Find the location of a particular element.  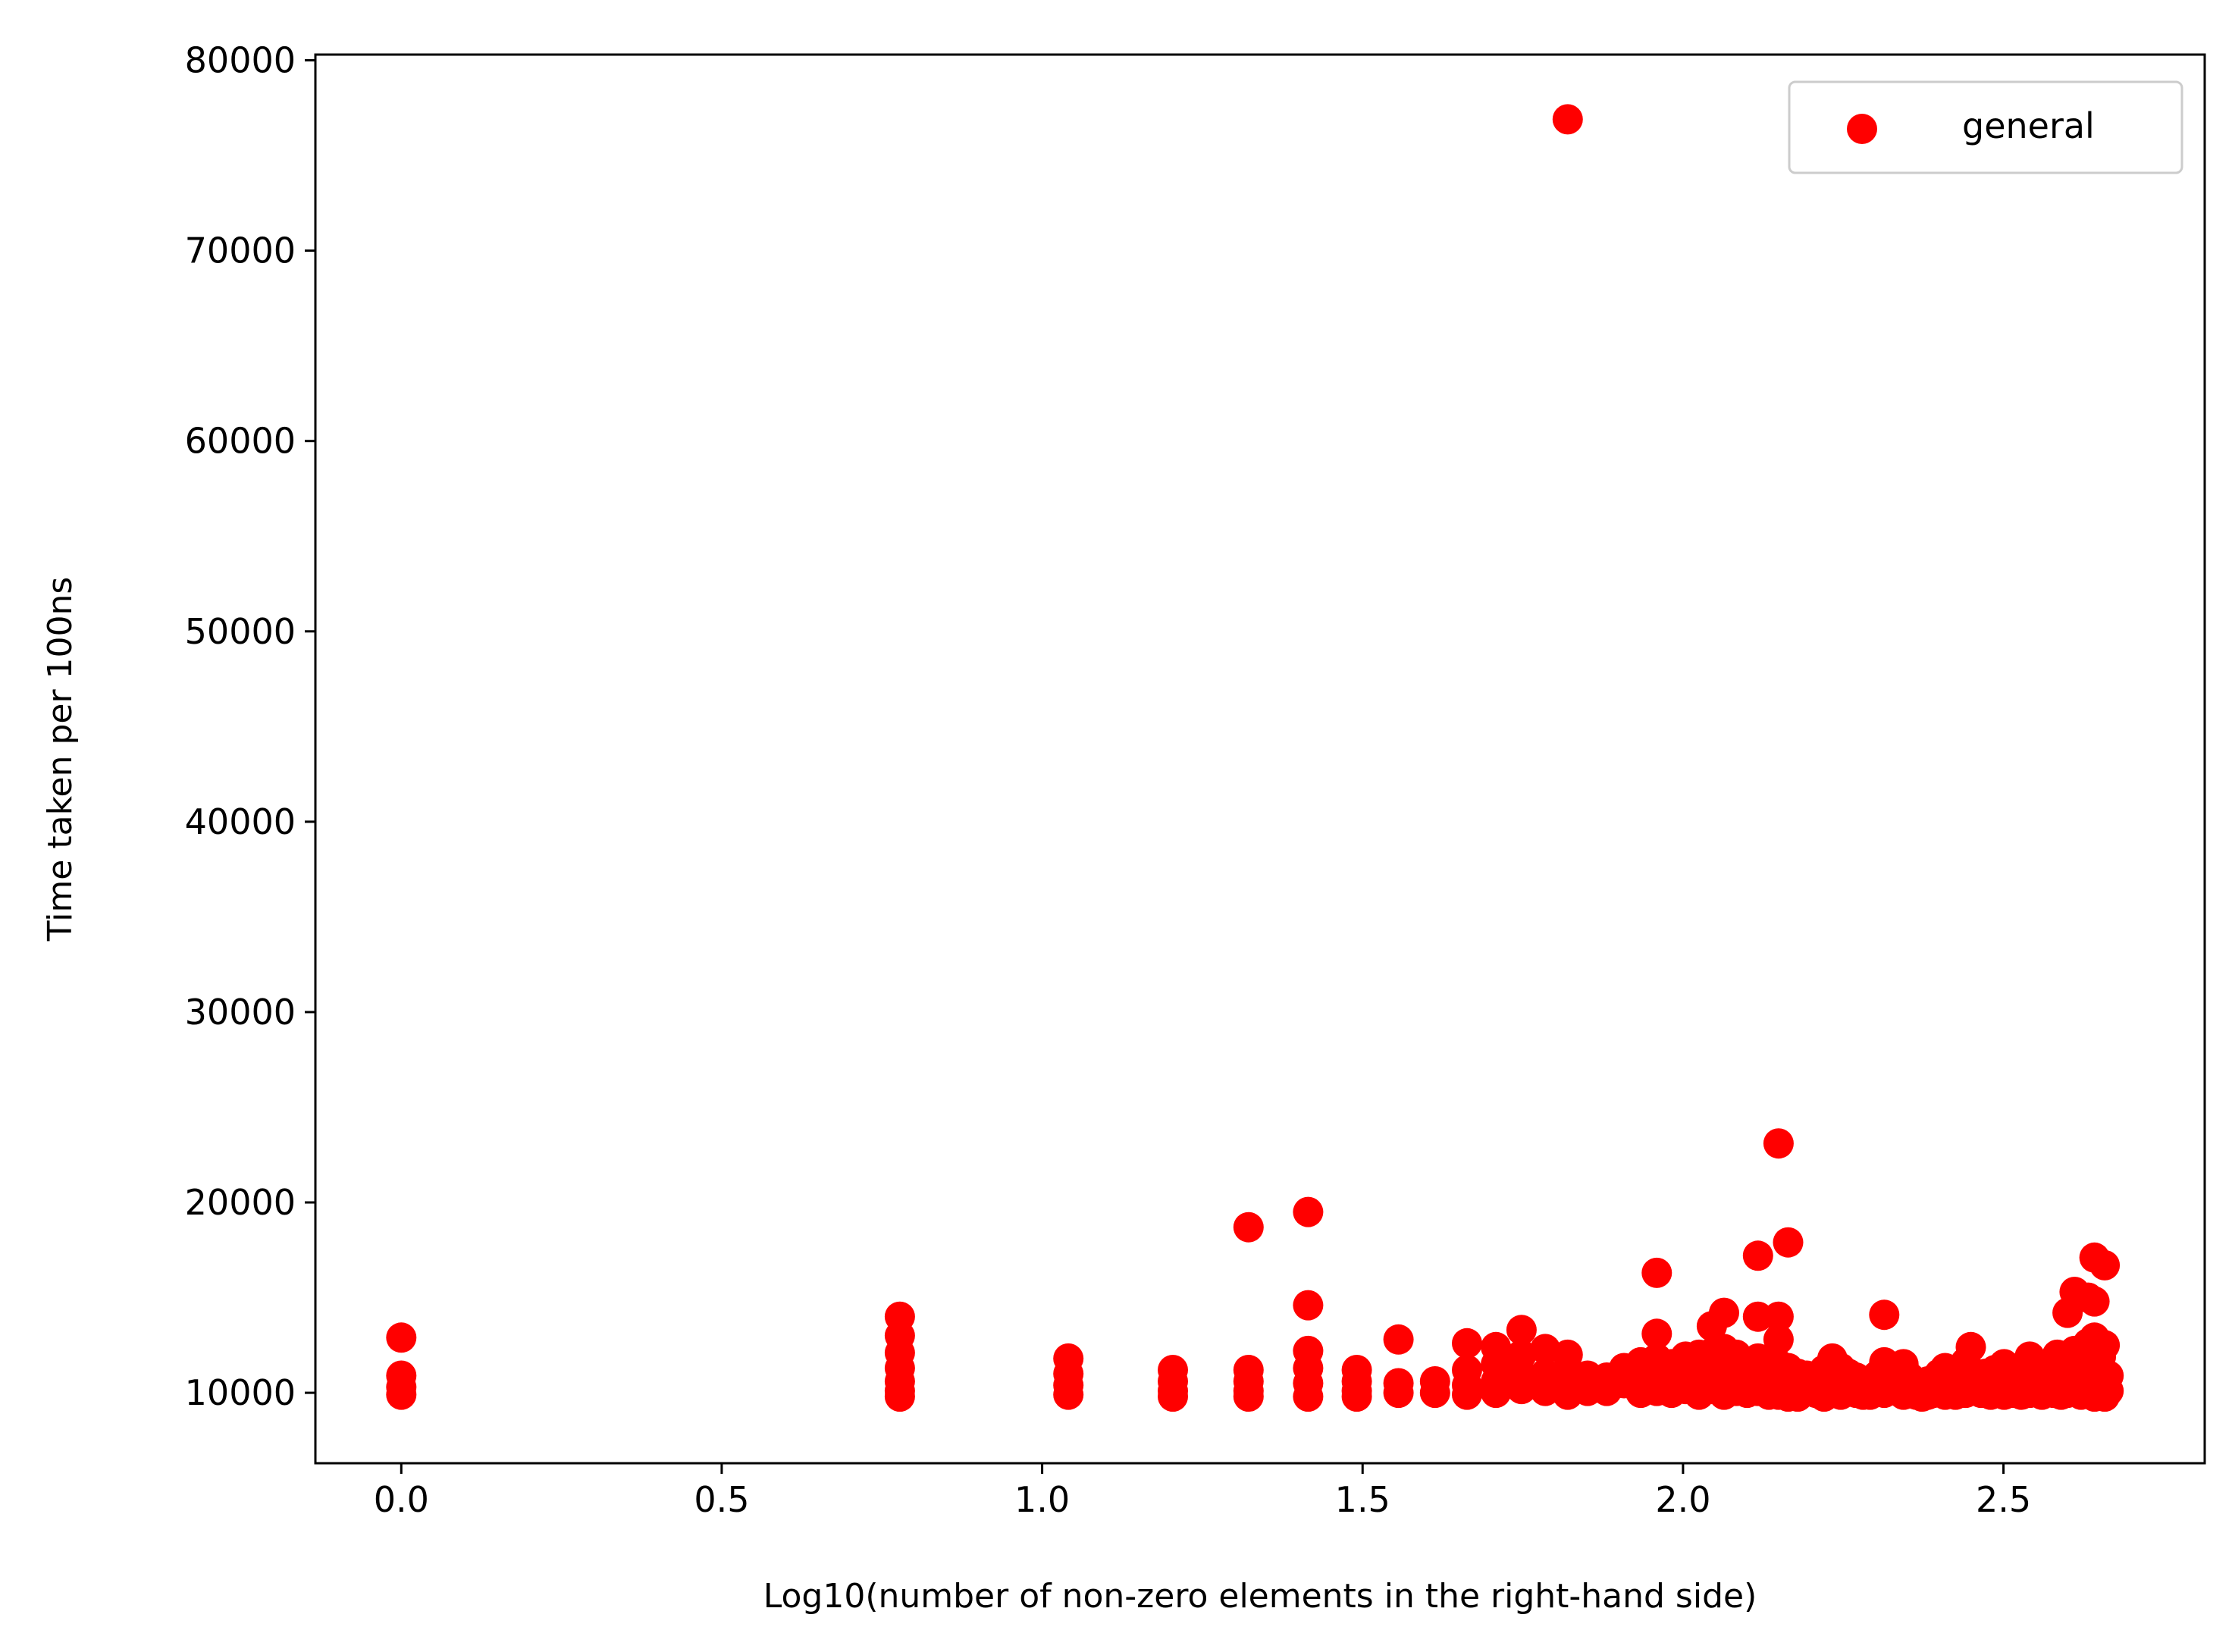

y-axis-label: Time taken per 100ns is located at coordinates (60, 759).